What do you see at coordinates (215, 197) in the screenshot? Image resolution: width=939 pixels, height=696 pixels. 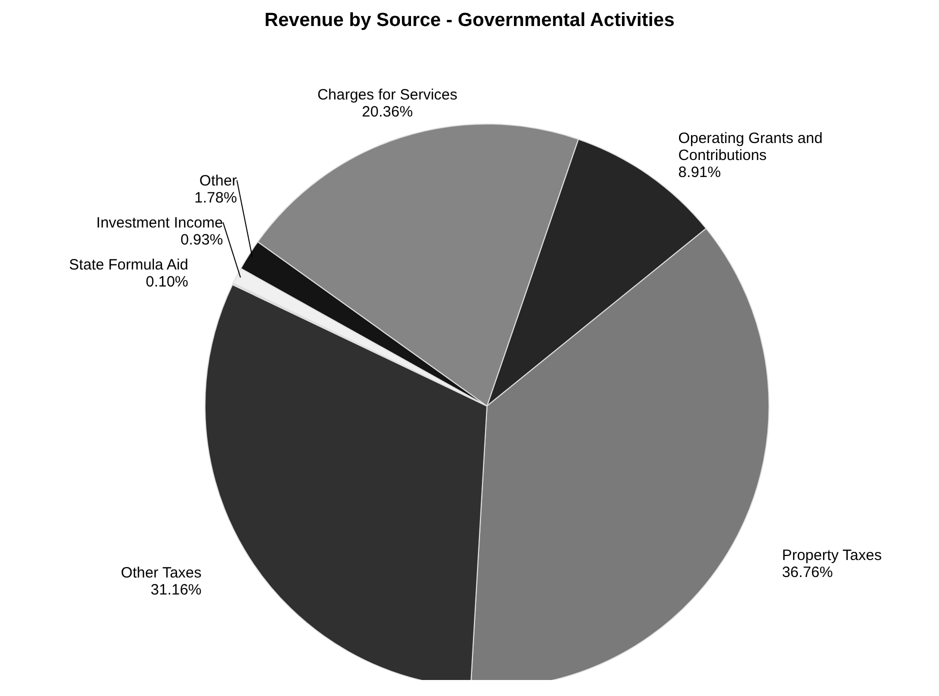 I see `data-label: 1.78%` at bounding box center [215, 197].